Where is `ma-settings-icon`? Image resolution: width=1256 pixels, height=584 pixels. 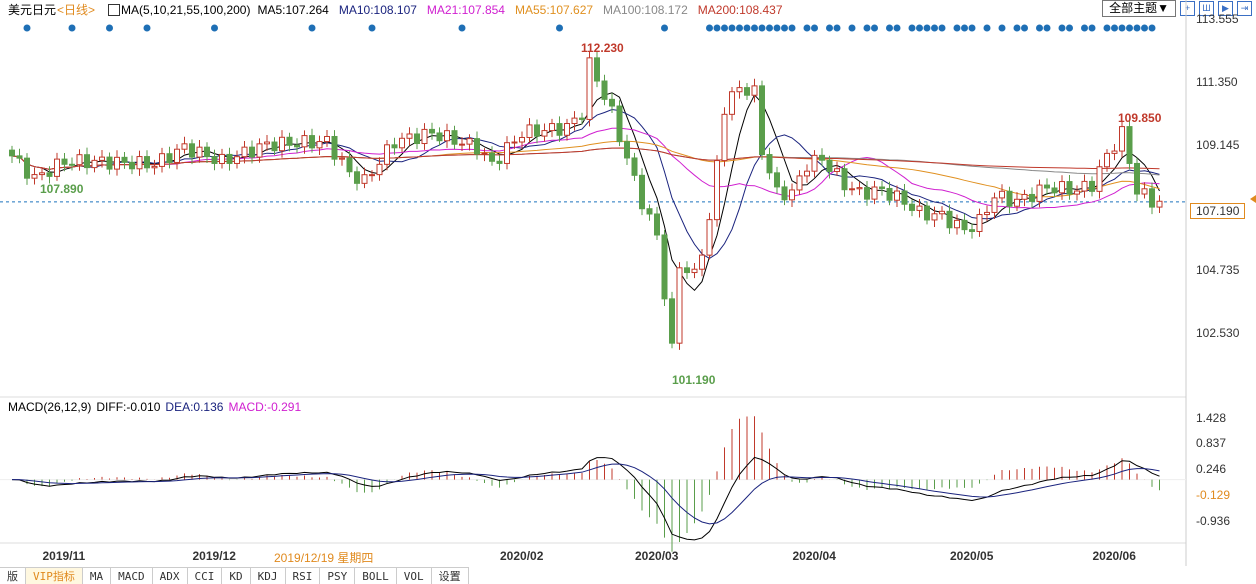 ma-settings-icon is located at coordinates (114, 9).